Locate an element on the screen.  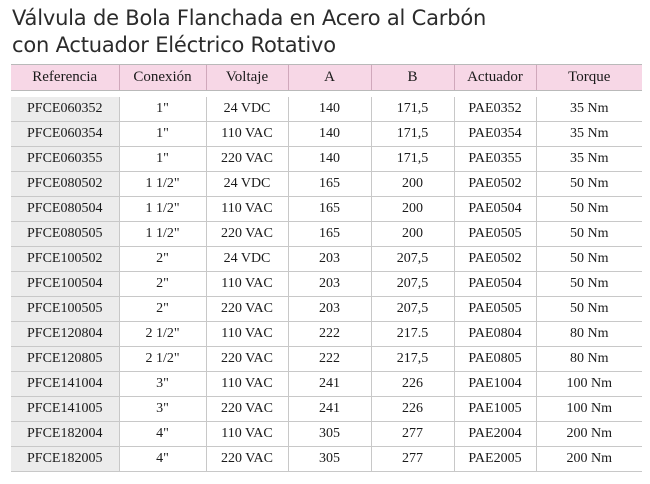
cell-referencia: PFCE100502 is located at coordinates (65, 259).